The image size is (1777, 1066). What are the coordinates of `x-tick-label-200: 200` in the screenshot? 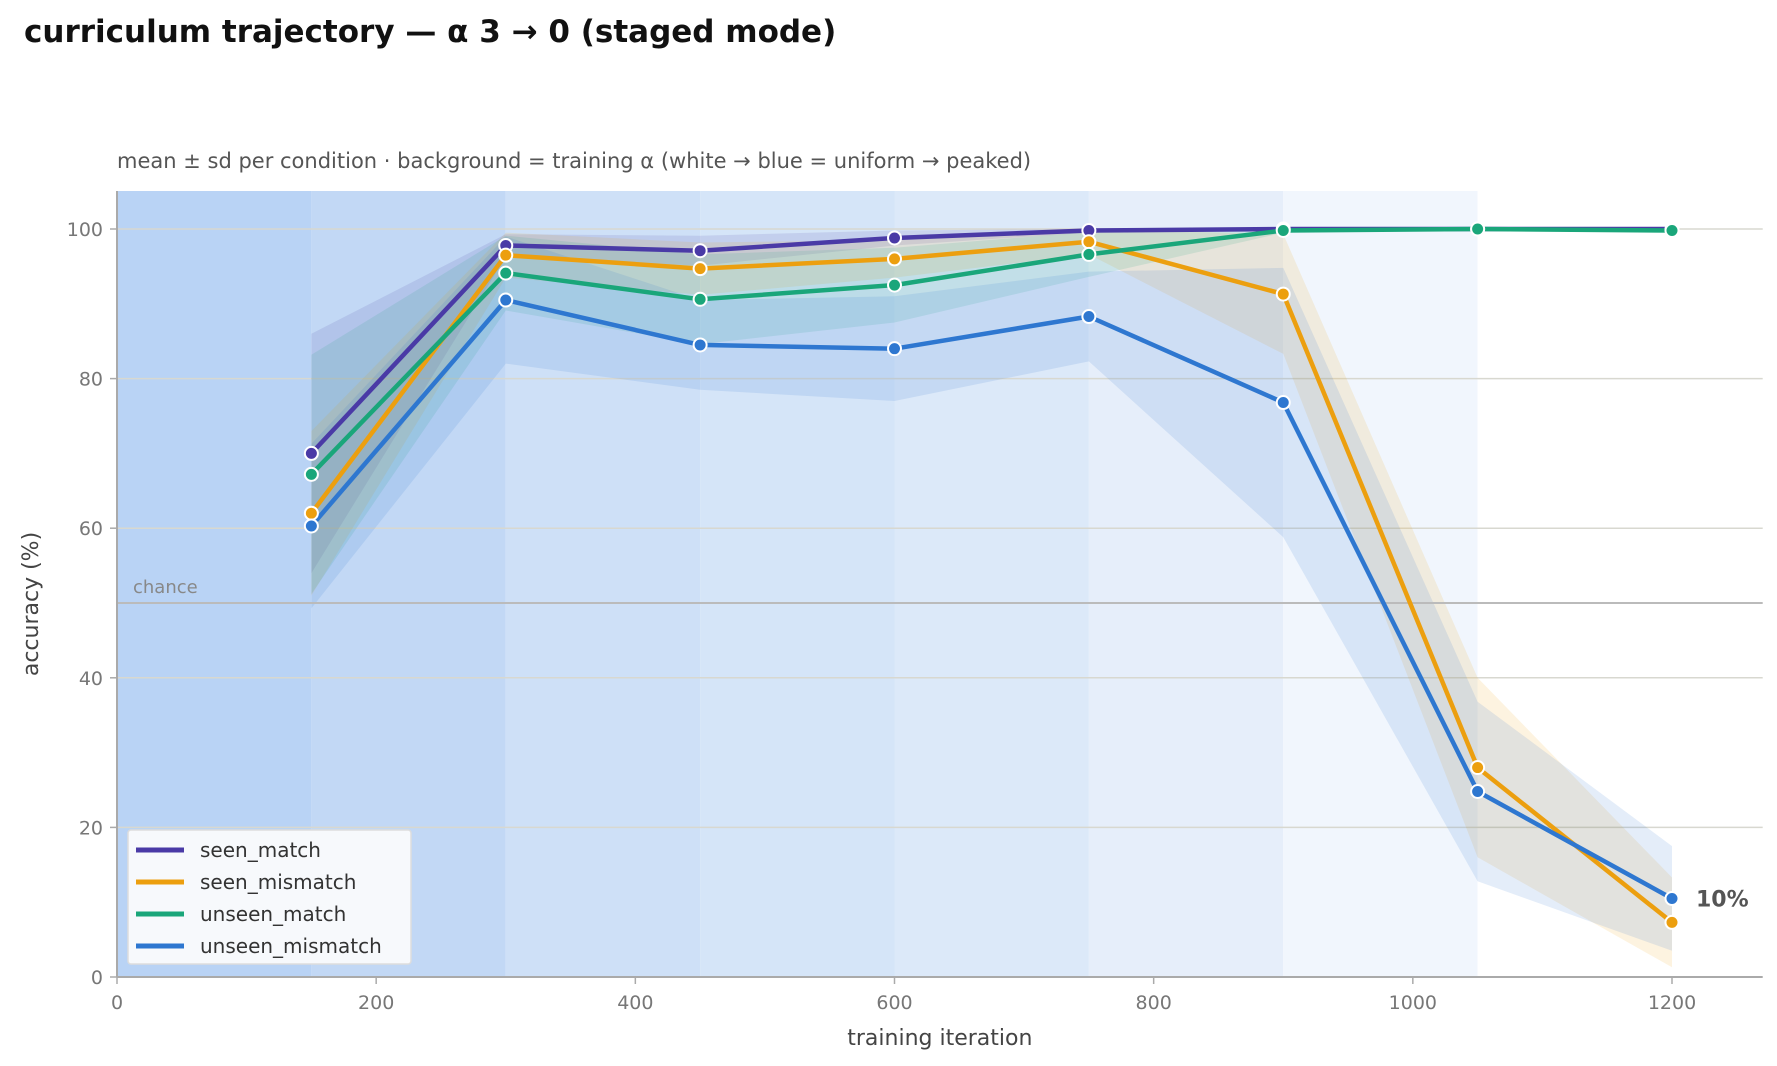 It's located at (376, 1003).